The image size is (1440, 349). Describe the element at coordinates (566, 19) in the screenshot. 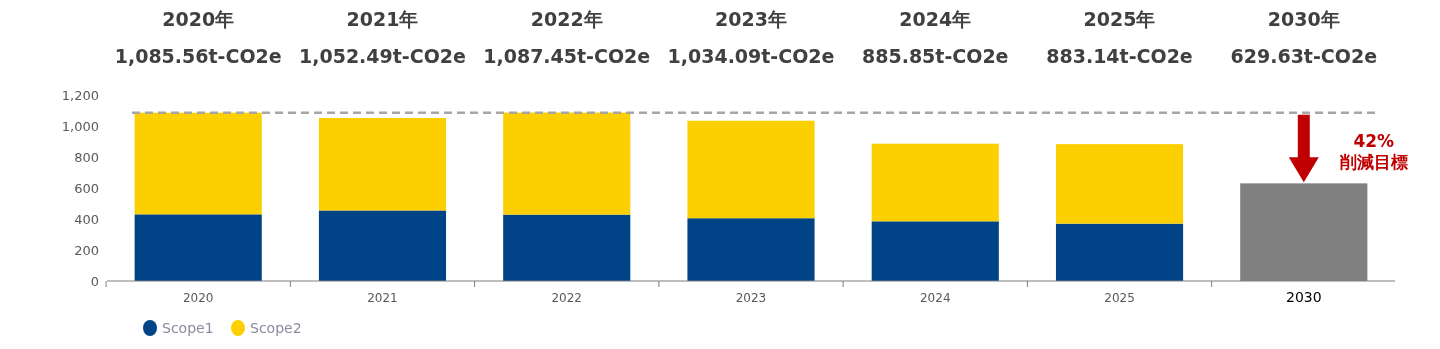

I see `text: 2022年` at that location.